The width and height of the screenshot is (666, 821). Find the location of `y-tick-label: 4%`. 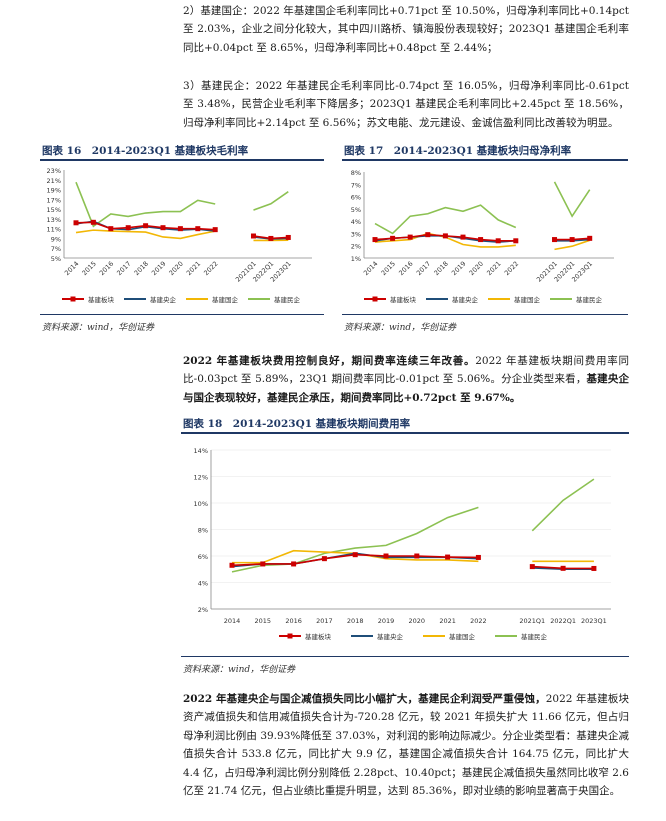

y-tick-label: 4% is located at coordinates (203, 584).